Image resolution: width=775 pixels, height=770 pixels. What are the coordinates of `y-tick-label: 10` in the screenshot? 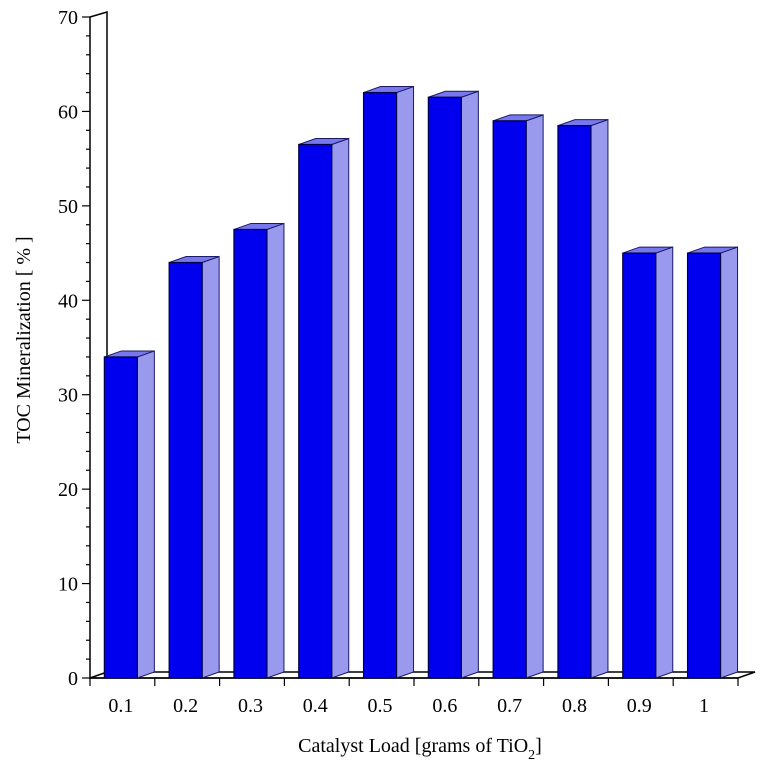 It's located at (68, 585).